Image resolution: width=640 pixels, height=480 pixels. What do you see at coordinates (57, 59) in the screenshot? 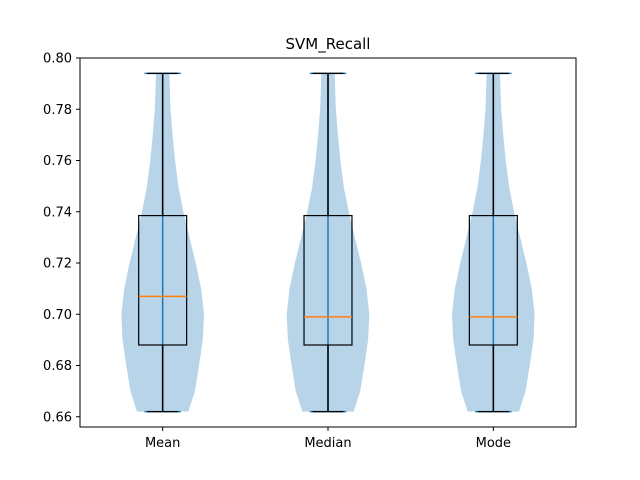
I see `y-tick-label: 0.80` at bounding box center [57, 59].